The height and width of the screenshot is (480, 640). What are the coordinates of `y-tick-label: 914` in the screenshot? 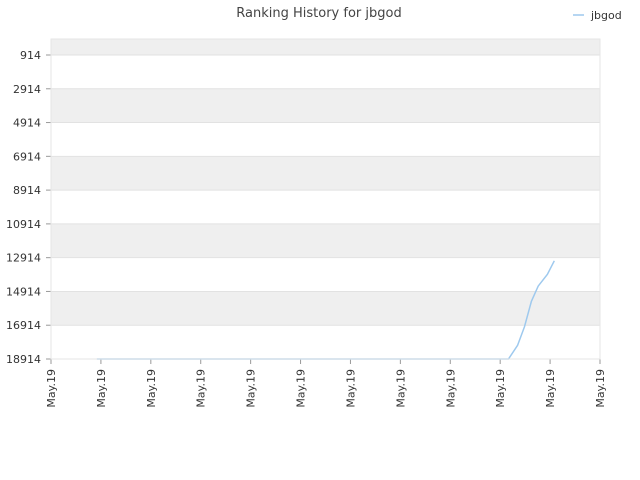 It's located at (30, 55).